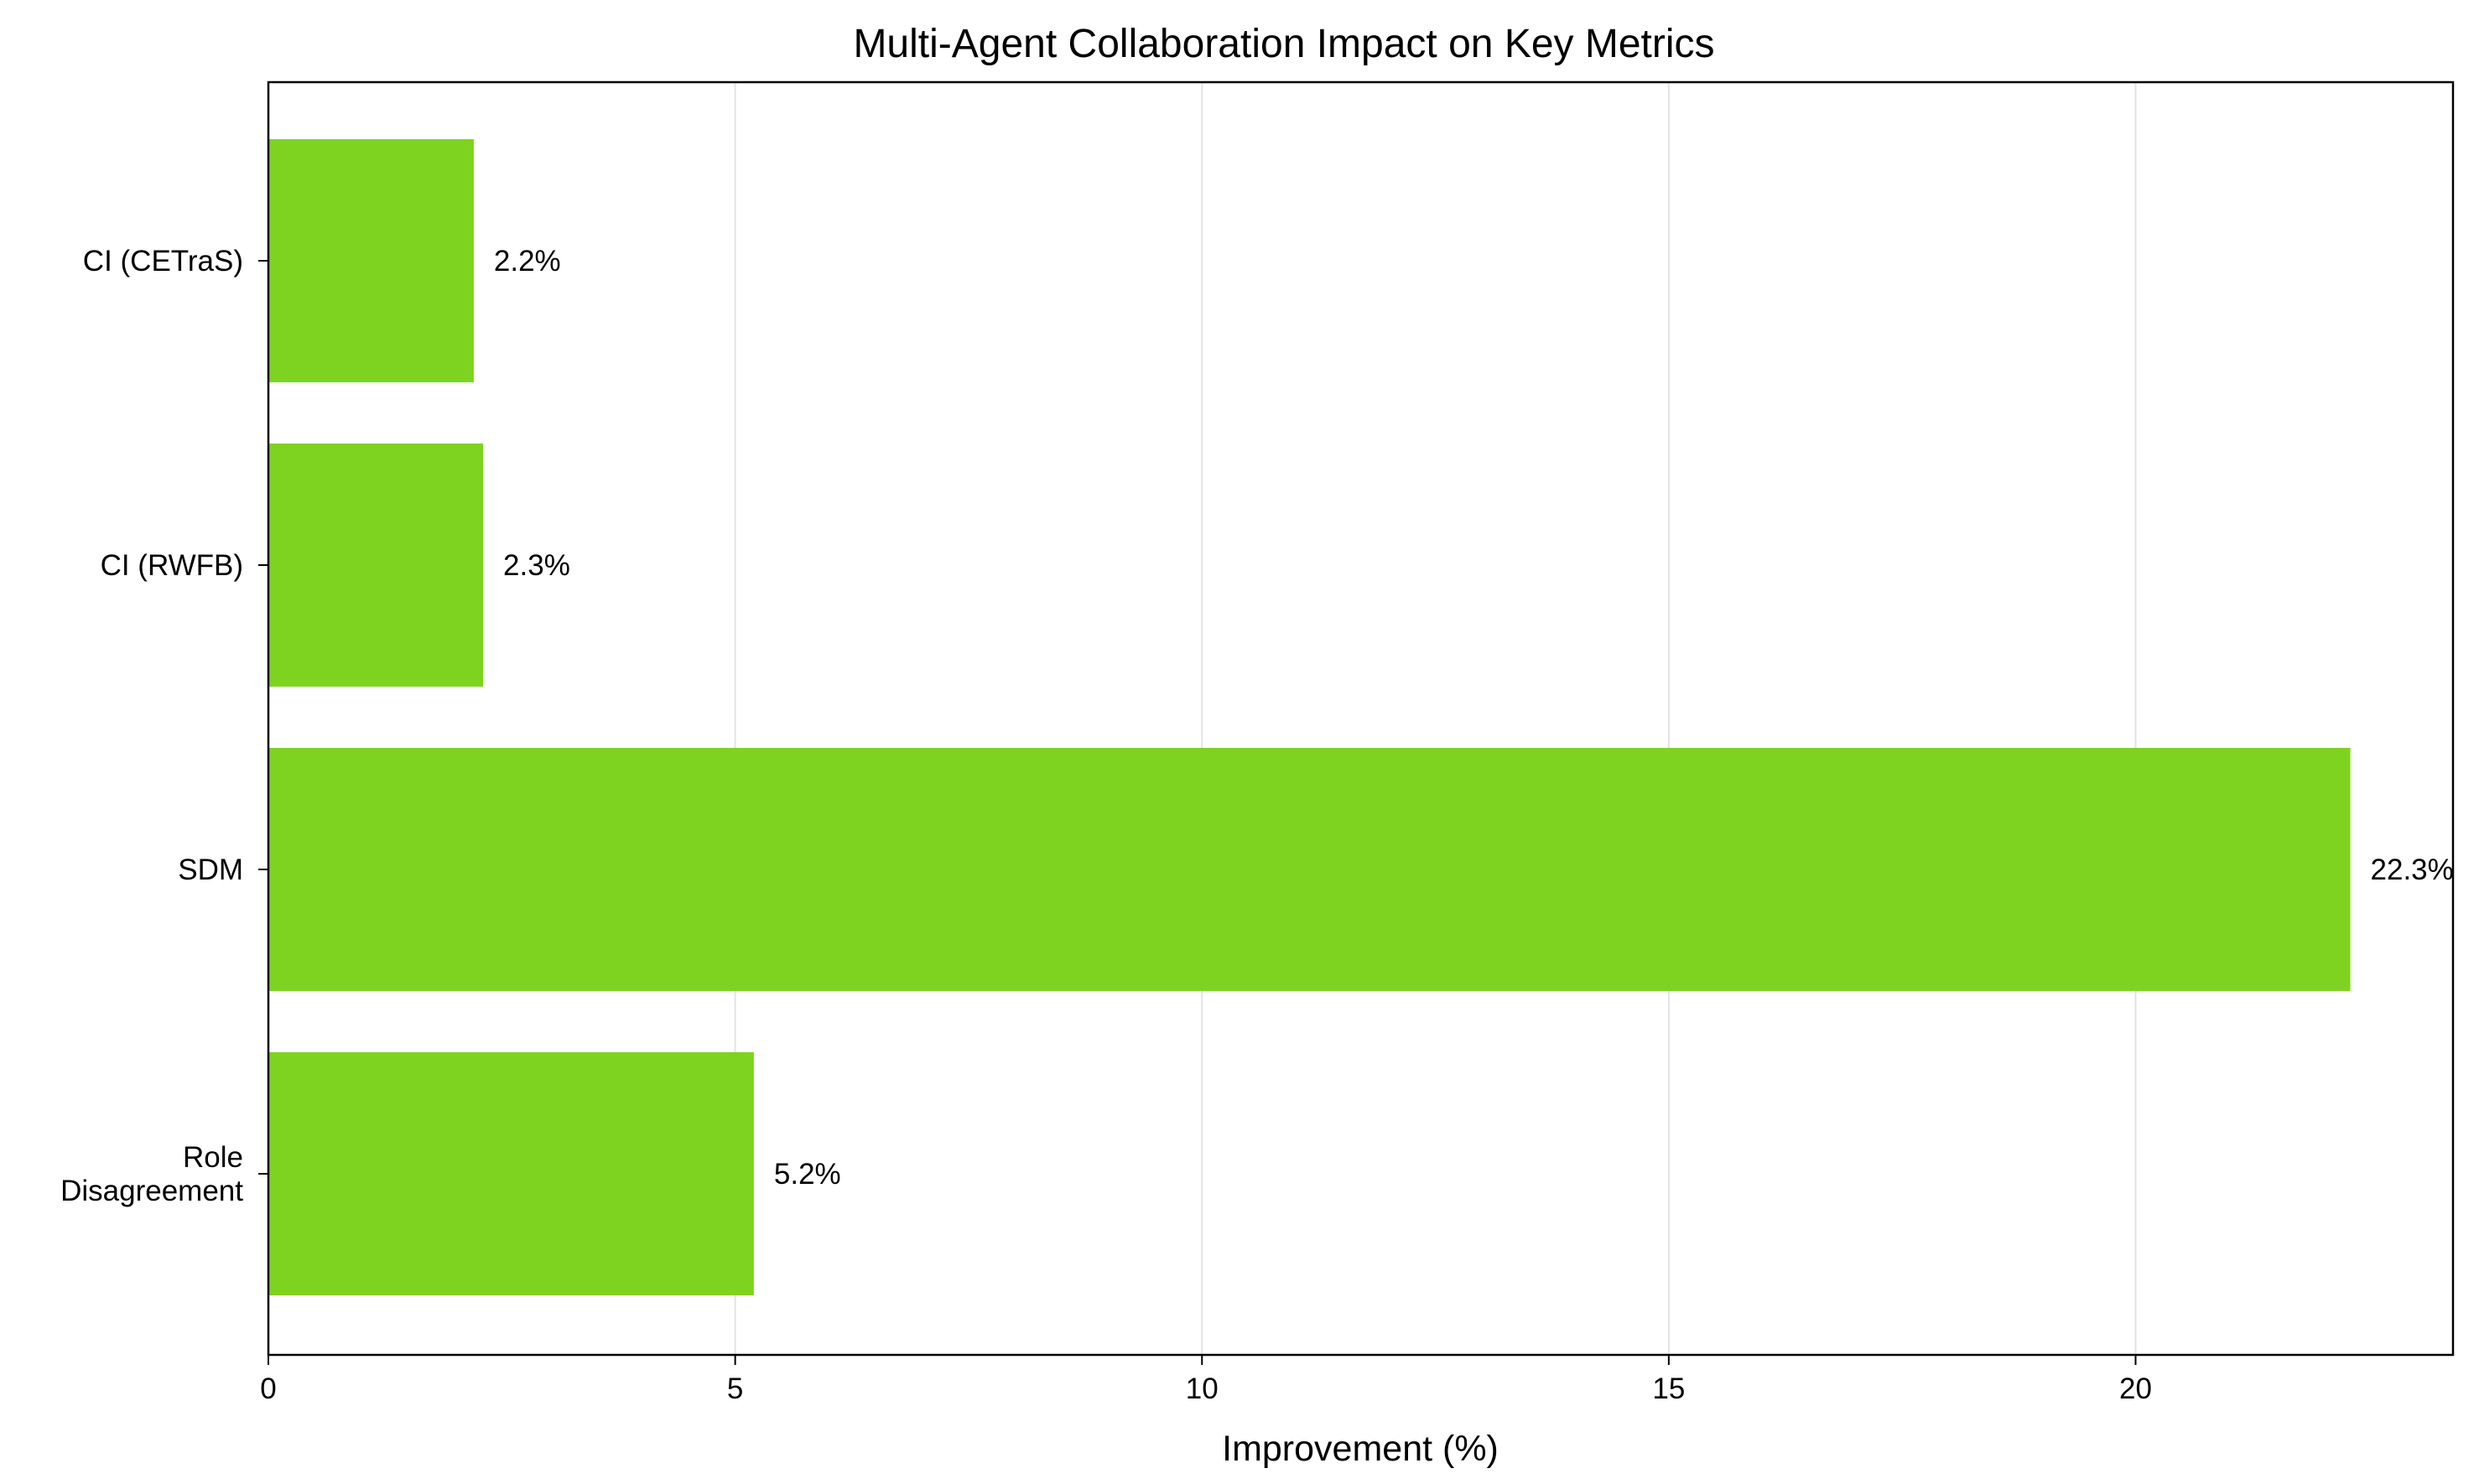 This screenshot has height=1484, width=2479. What do you see at coordinates (1202, 1388) in the screenshot?
I see `x-tick-label: 10` at bounding box center [1202, 1388].